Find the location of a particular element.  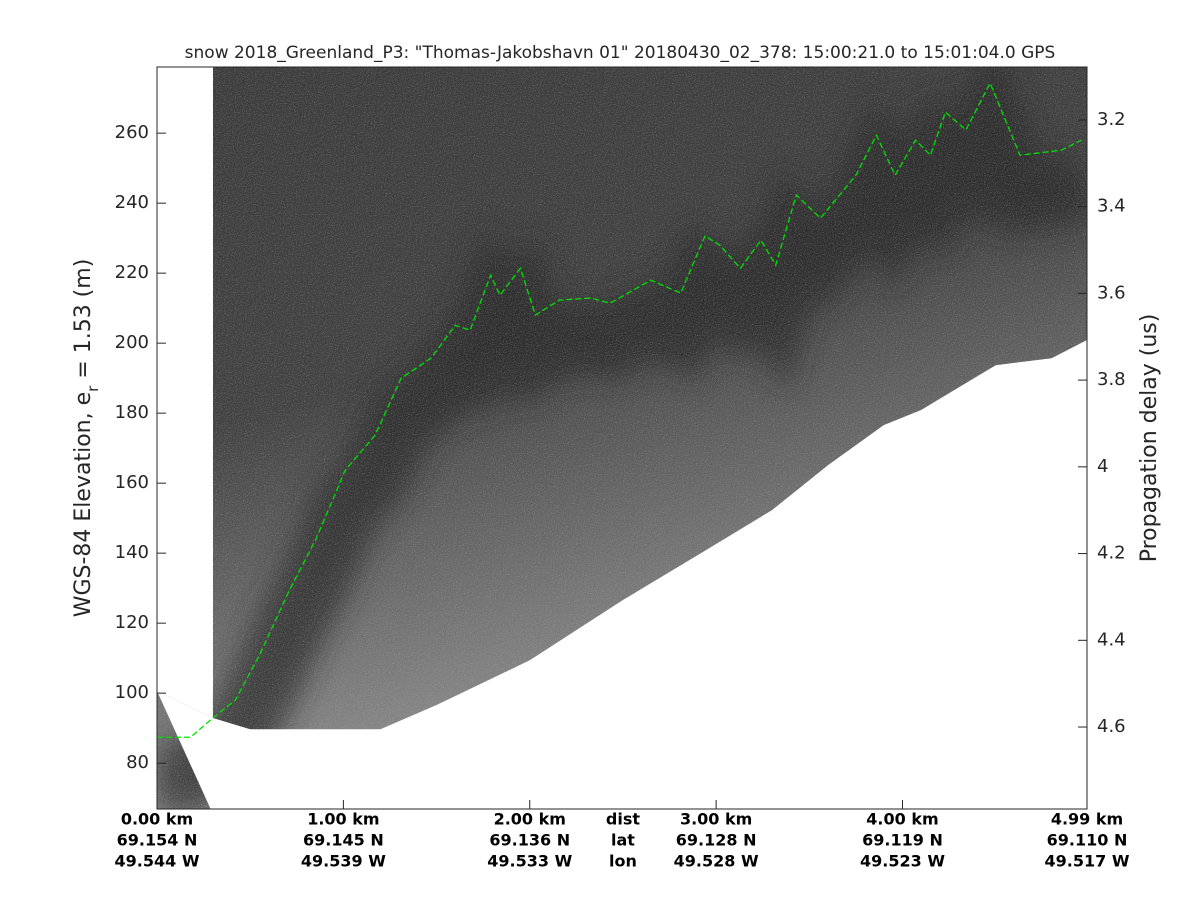

x-row-name: lat is located at coordinates (623, 840).